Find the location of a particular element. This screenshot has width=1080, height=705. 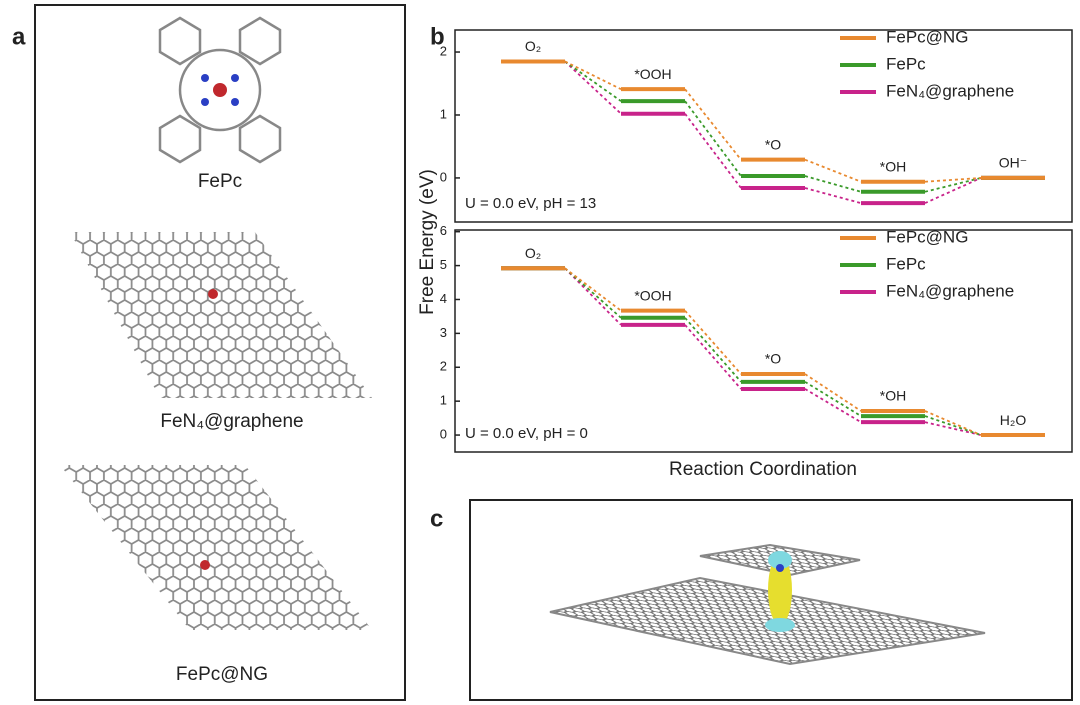

y-axis-label: Free Energy (eV) is located at coordinates (427, 242).